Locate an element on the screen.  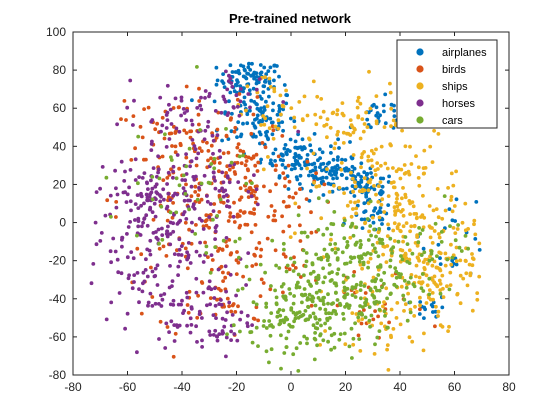
y-tick-label: -40 is located at coordinates (58, 299).